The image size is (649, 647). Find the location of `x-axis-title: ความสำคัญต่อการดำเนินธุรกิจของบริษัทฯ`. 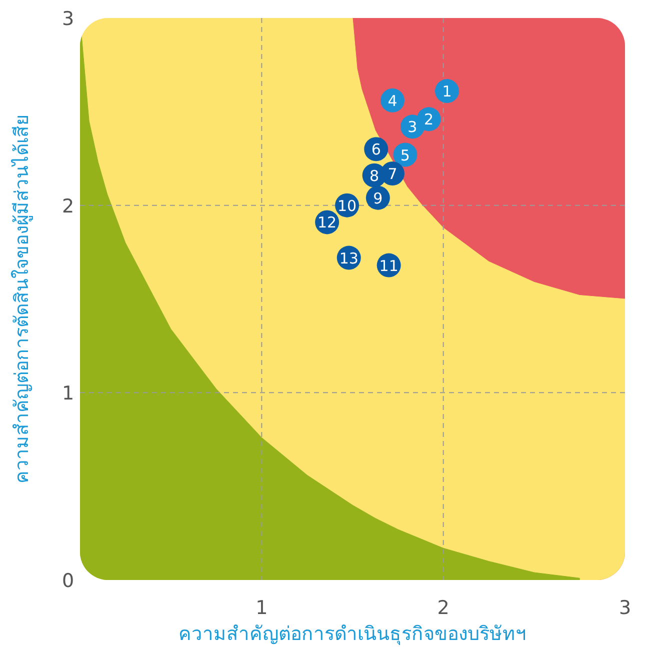

x-axis-title: ความสำคัญต่อการดำเนินธุรกิจของบริษัทฯ is located at coordinates (352, 634).